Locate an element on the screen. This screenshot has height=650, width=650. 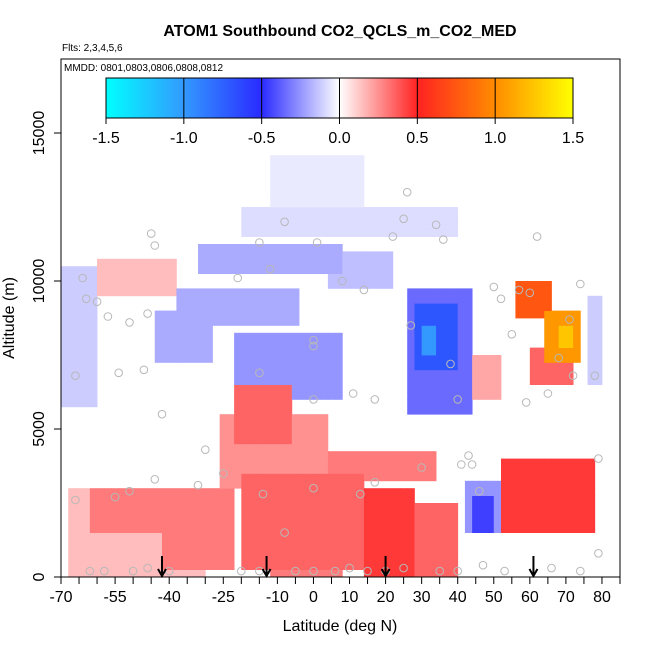
x-tick-label: 30 is located at coordinates (422, 597).